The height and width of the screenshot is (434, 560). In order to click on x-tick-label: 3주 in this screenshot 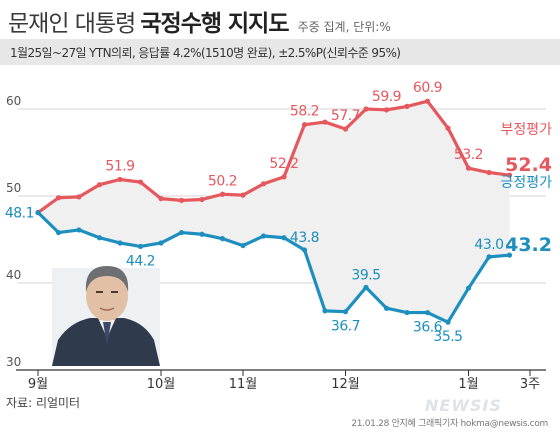, I will do `click(530, 384)`.